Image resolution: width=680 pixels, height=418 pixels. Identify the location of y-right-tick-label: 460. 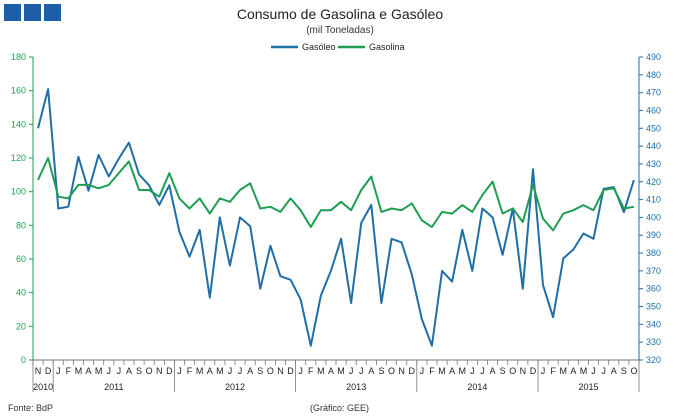
(653, 110).